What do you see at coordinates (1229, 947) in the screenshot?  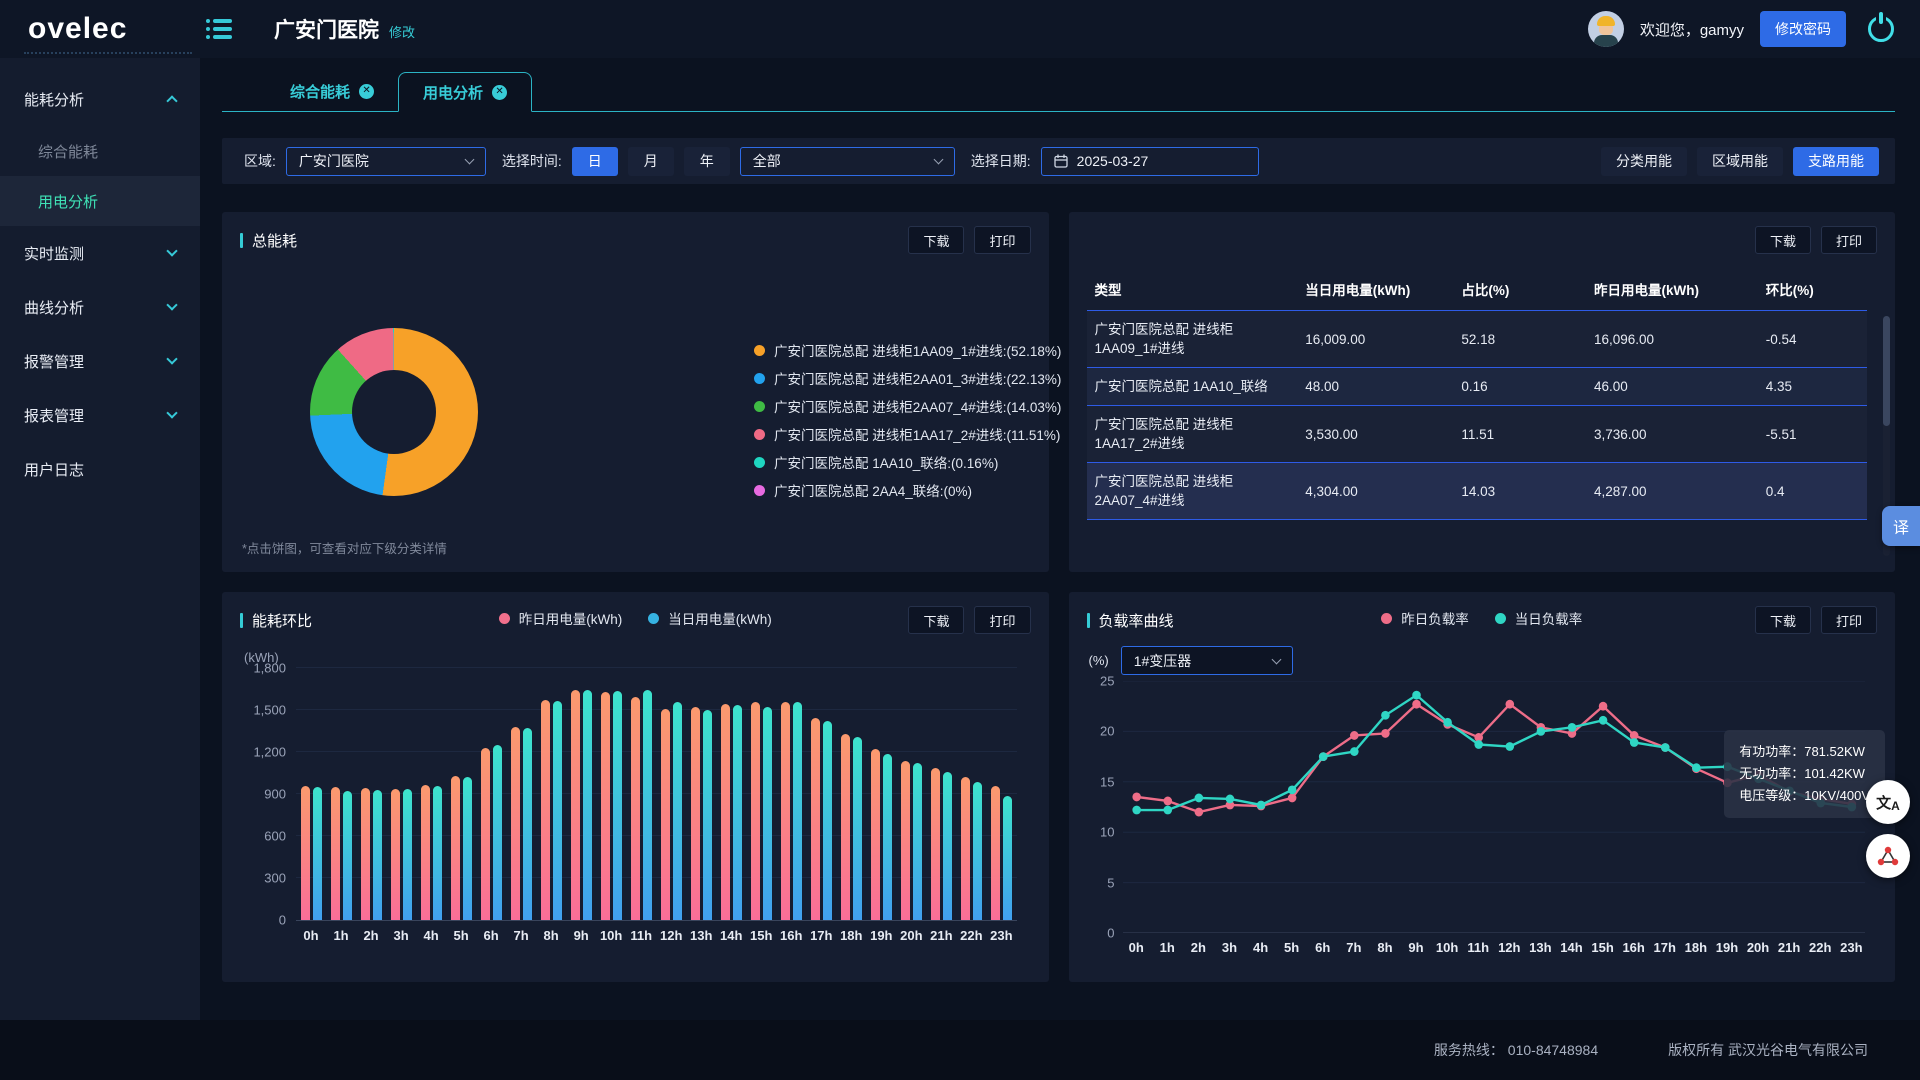 I see `x-axis-tick: 3h` at bounding box center [1229, 947].